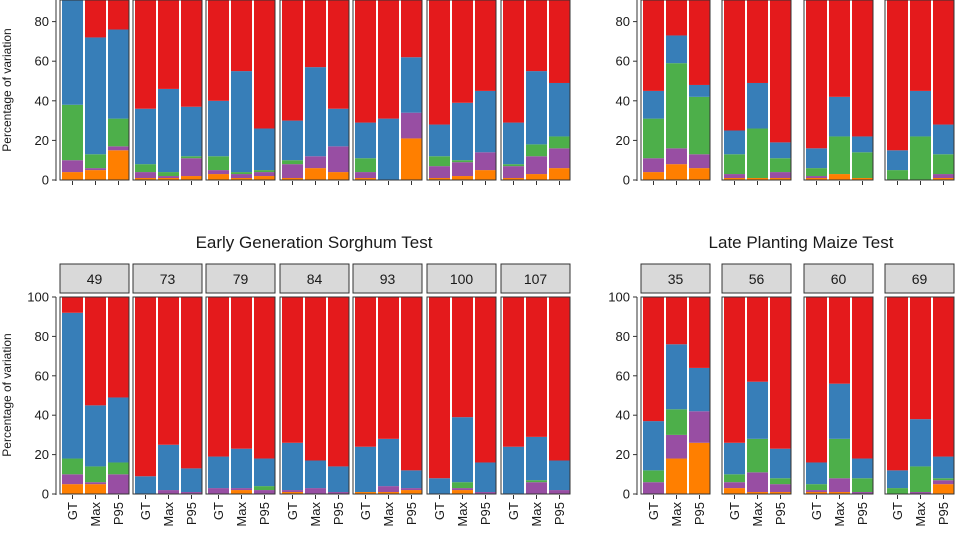 The height and width of the screenshot is (540, 960). Describe the element at coordinates (623, 336) in the screenshot. I see `y-tick-label: 80` at that location.